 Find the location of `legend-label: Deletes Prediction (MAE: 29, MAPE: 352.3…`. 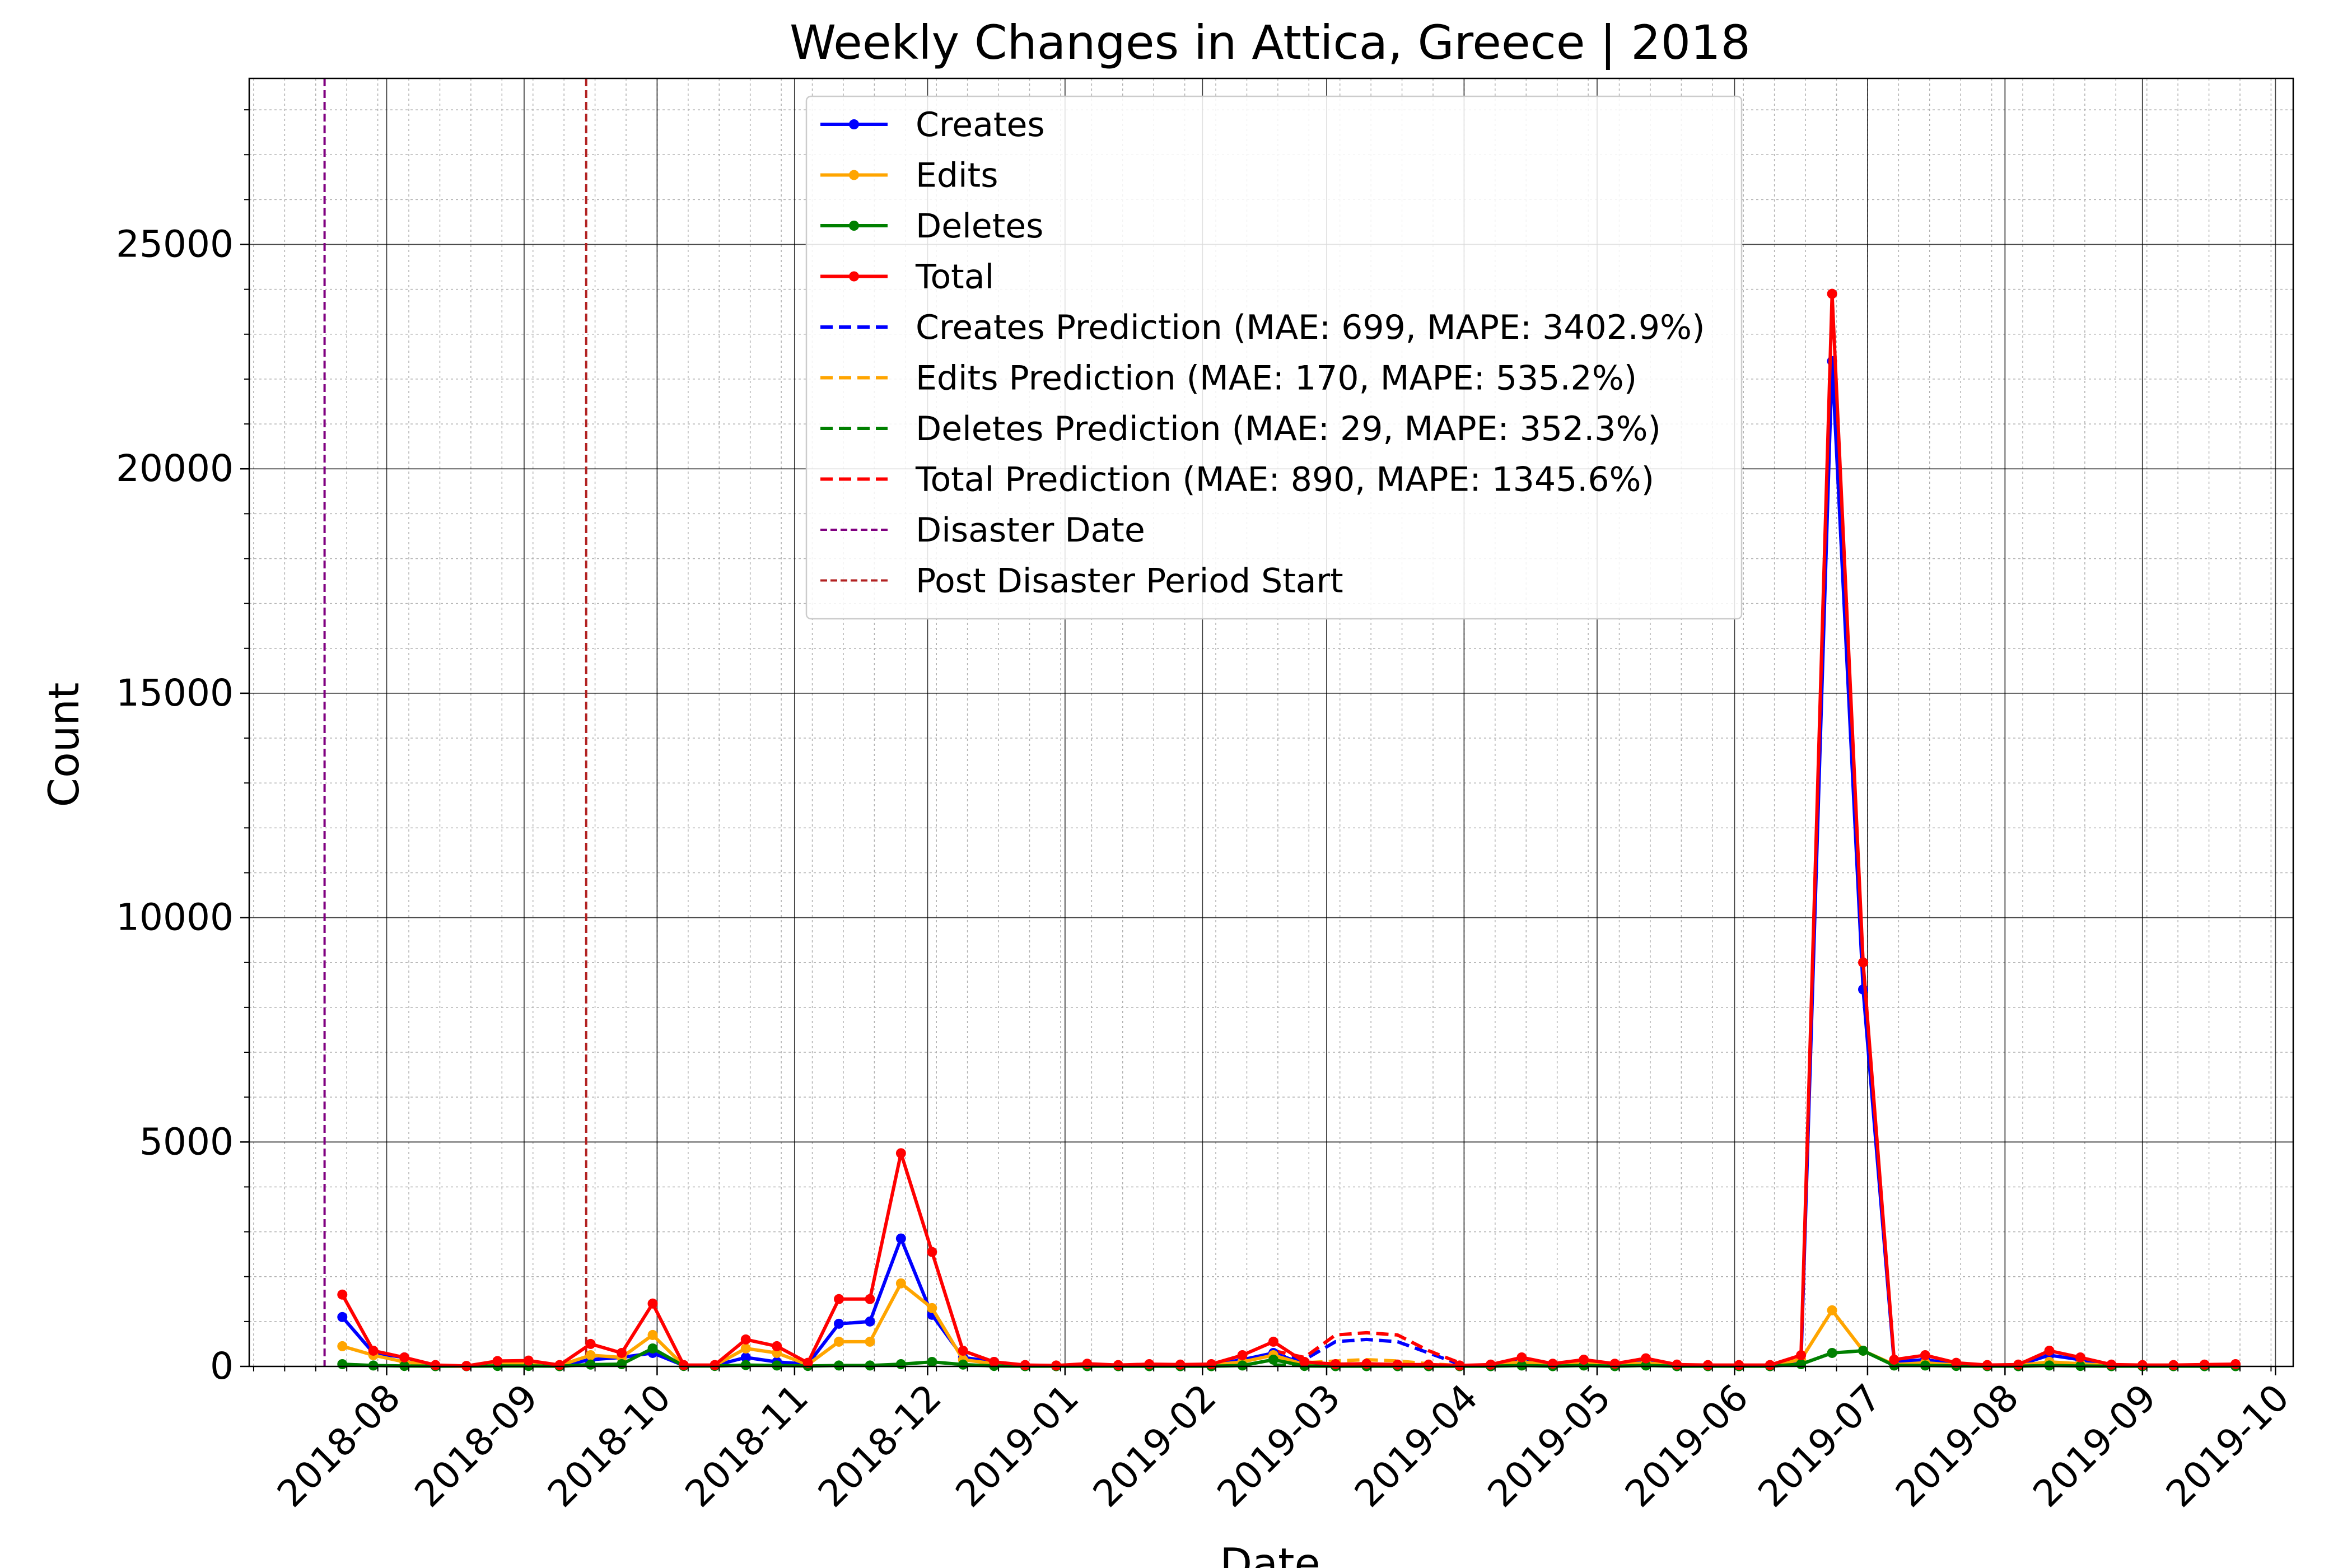

legend-label: Deletes Prediction (MAE: 29, MAPE: 352.3… is located at coordinates (1289, 429).